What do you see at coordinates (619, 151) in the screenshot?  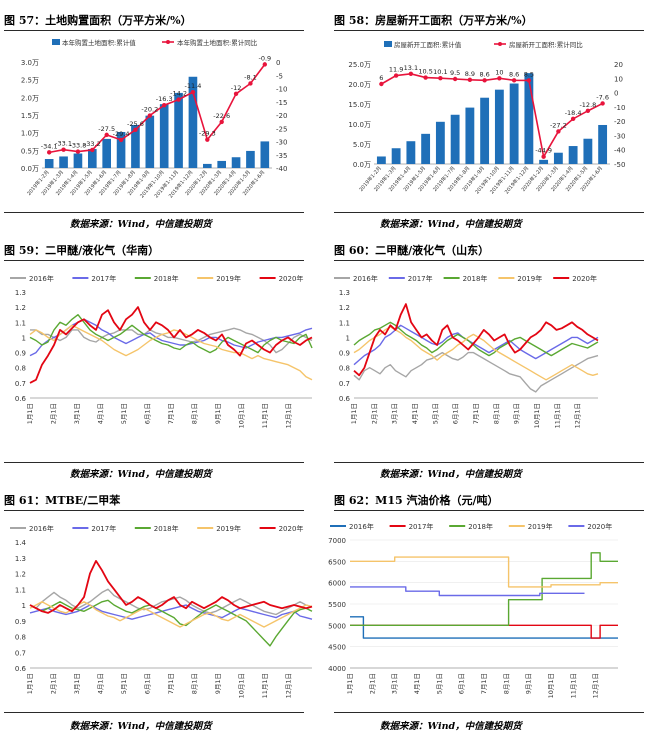 I see `right-tick-label: -40` at bounding box center [619, 151].